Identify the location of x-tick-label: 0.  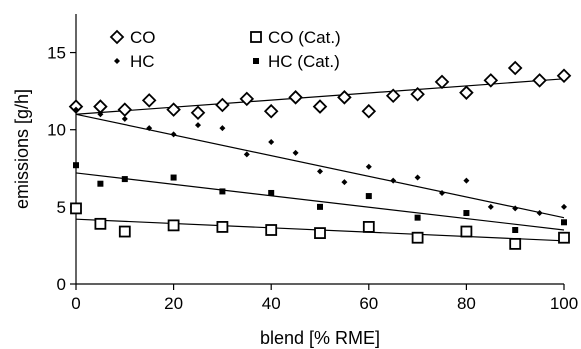
(75, 303).